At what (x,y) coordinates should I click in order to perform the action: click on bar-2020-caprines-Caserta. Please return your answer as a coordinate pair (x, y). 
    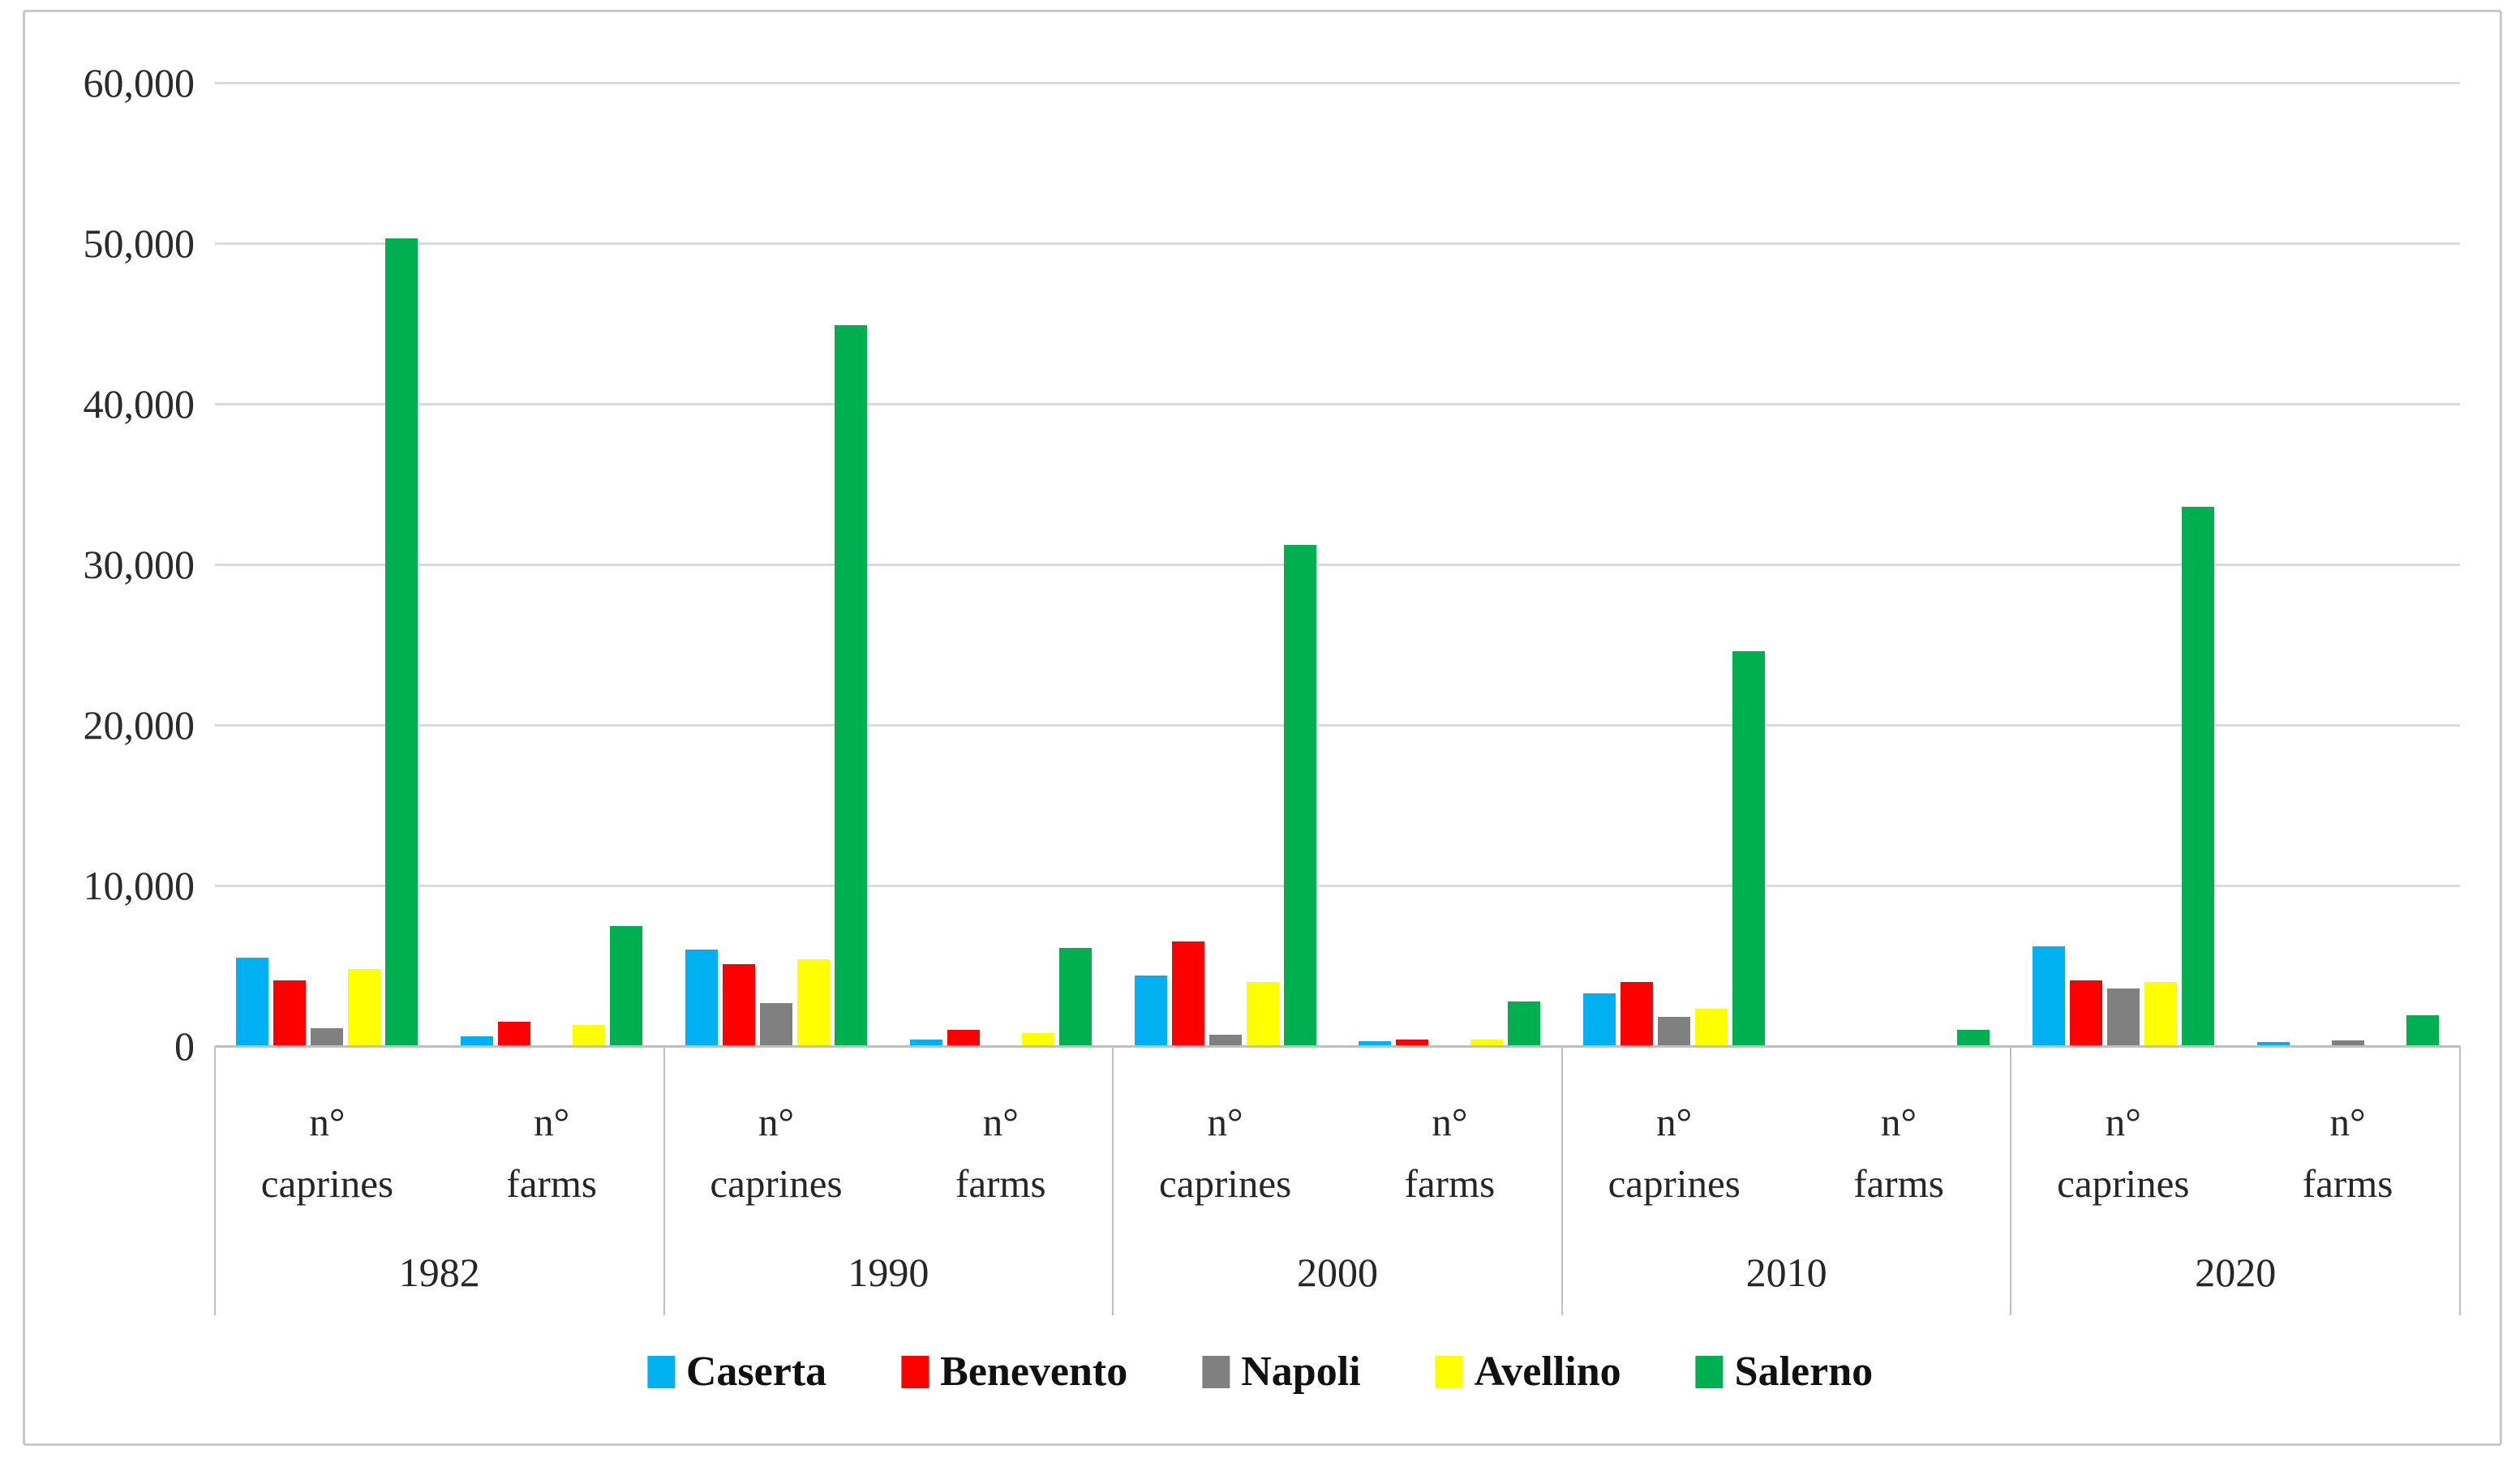
    Looking at the image, I should click on (2049, 996).